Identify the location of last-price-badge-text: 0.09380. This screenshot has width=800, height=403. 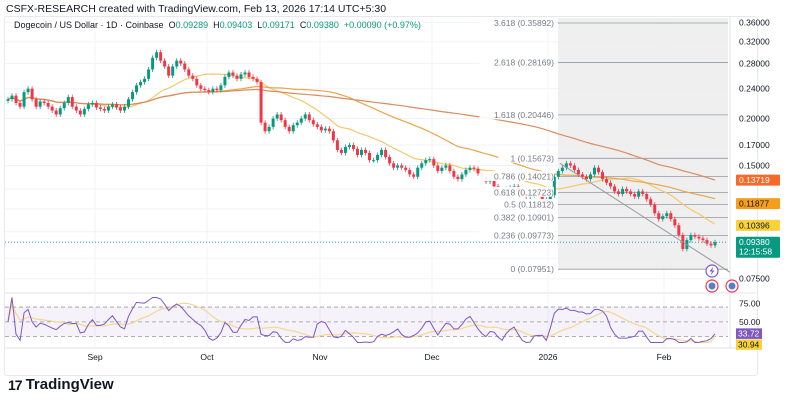
(754, 242).